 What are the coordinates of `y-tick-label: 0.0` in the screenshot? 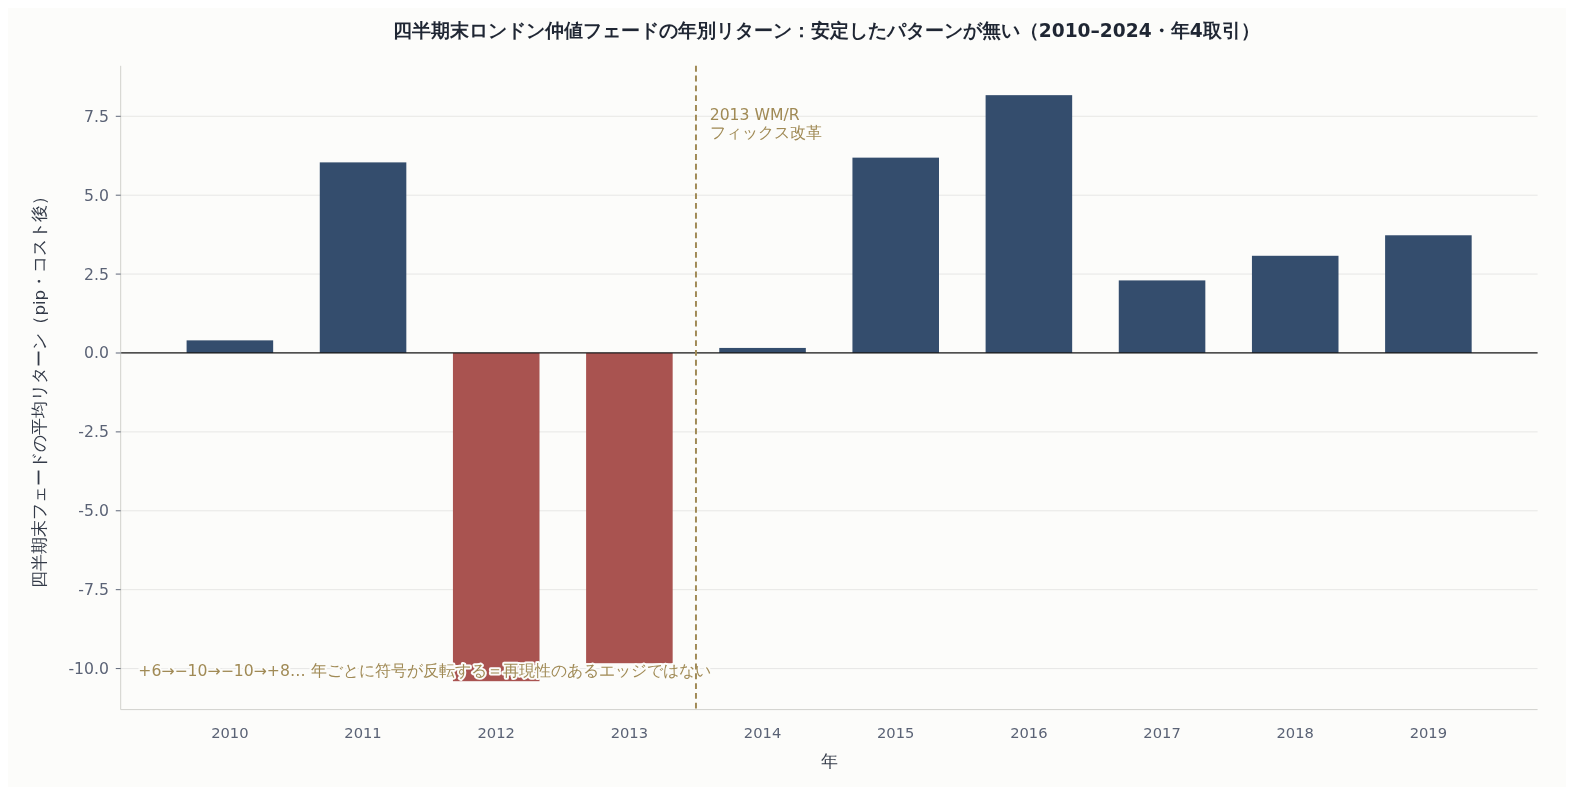 It's located at (96, 353).